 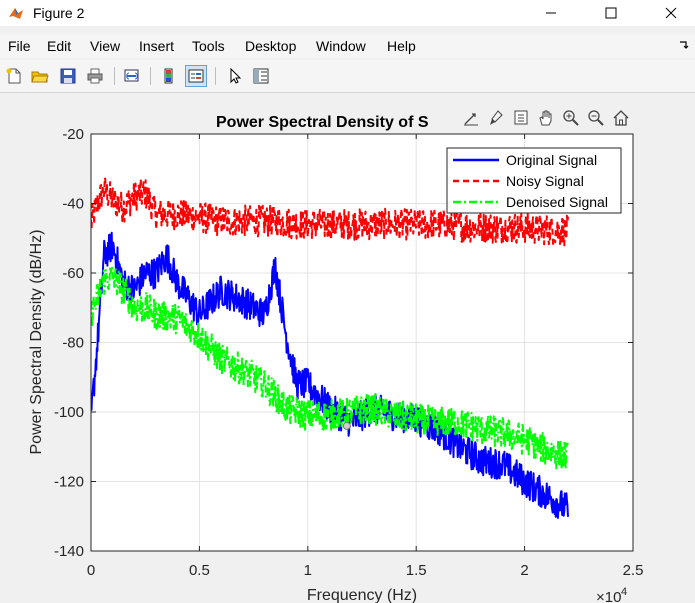 I want to click on menu-window: Window, so click(x=341, y=46).